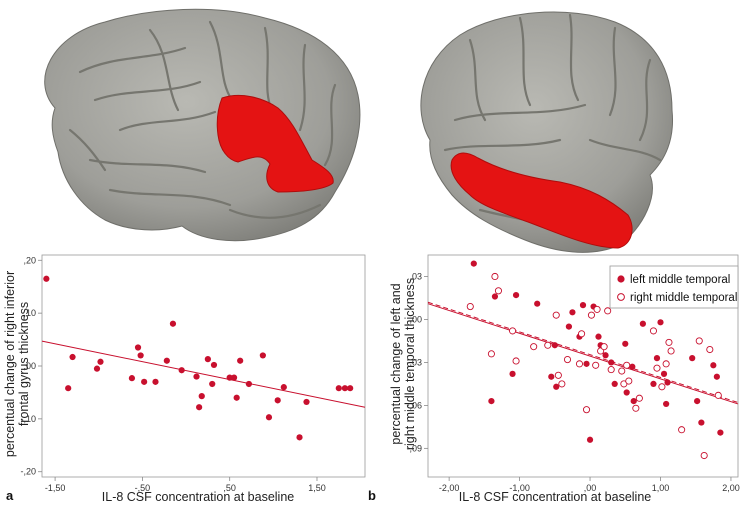 The image size is (741, 505). I want to click on y-axis-label-a-line2: frontal gyrus thickness, so click(24, 364).